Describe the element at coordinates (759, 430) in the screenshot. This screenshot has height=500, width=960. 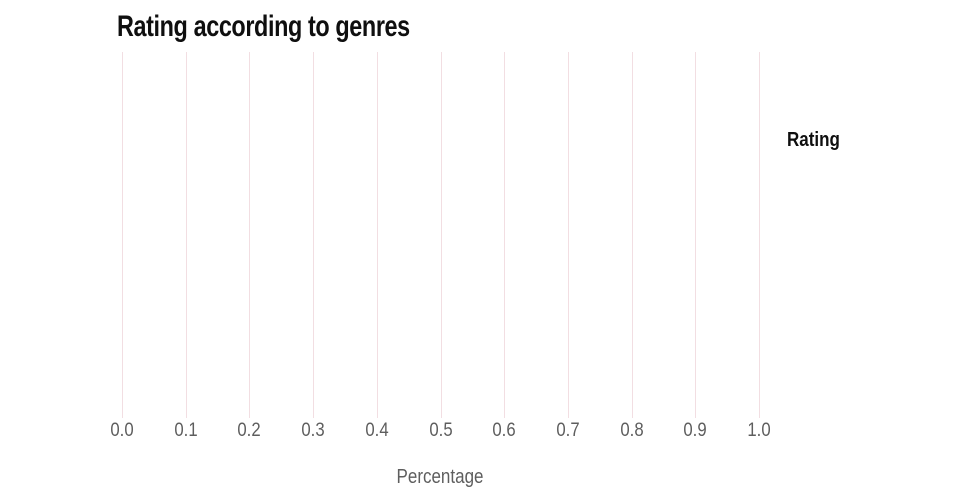
I see `x-tick-label: 1.0` at that location.